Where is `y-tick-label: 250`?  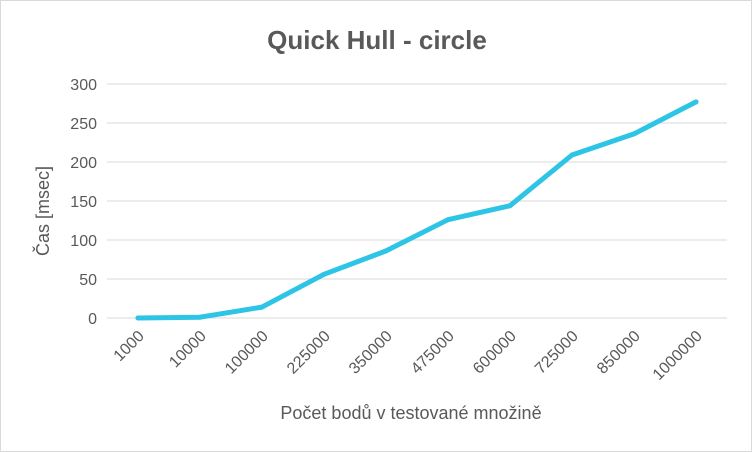
y-tick-label: 250 is located at coordinates (83, 124).